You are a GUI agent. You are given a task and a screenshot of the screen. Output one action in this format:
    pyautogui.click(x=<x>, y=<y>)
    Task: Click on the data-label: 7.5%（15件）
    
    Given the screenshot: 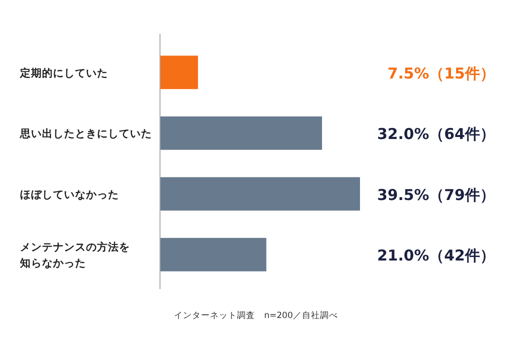 What is the action you would take?
    pyautogui.click(x=441, y=73)
    